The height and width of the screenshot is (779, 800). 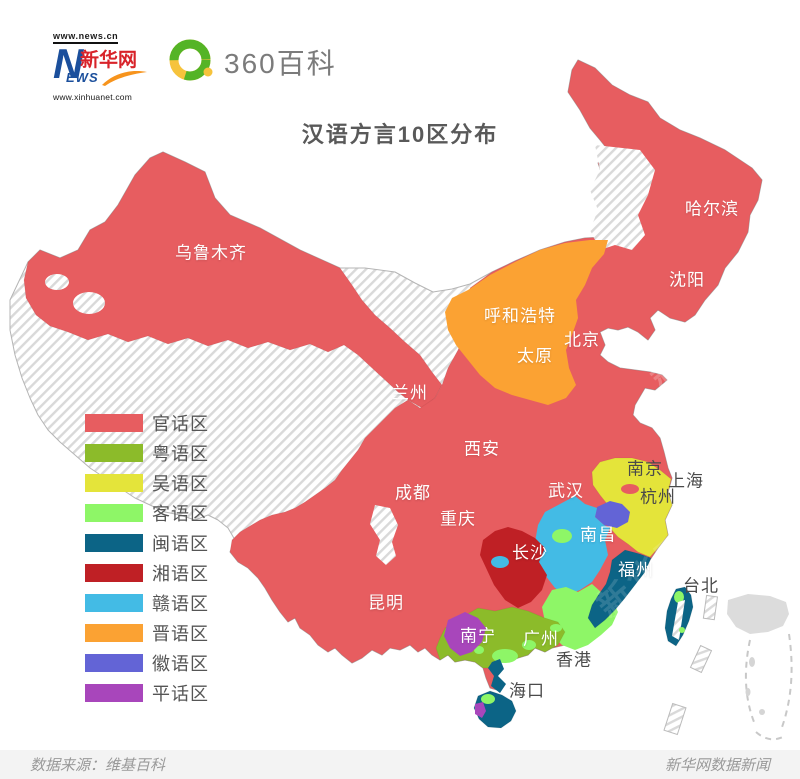 What do you see at coordinates (180, 633) in the screenshot?
I see `legend-item-label: 晋语区` at bounding box center [180, 633].